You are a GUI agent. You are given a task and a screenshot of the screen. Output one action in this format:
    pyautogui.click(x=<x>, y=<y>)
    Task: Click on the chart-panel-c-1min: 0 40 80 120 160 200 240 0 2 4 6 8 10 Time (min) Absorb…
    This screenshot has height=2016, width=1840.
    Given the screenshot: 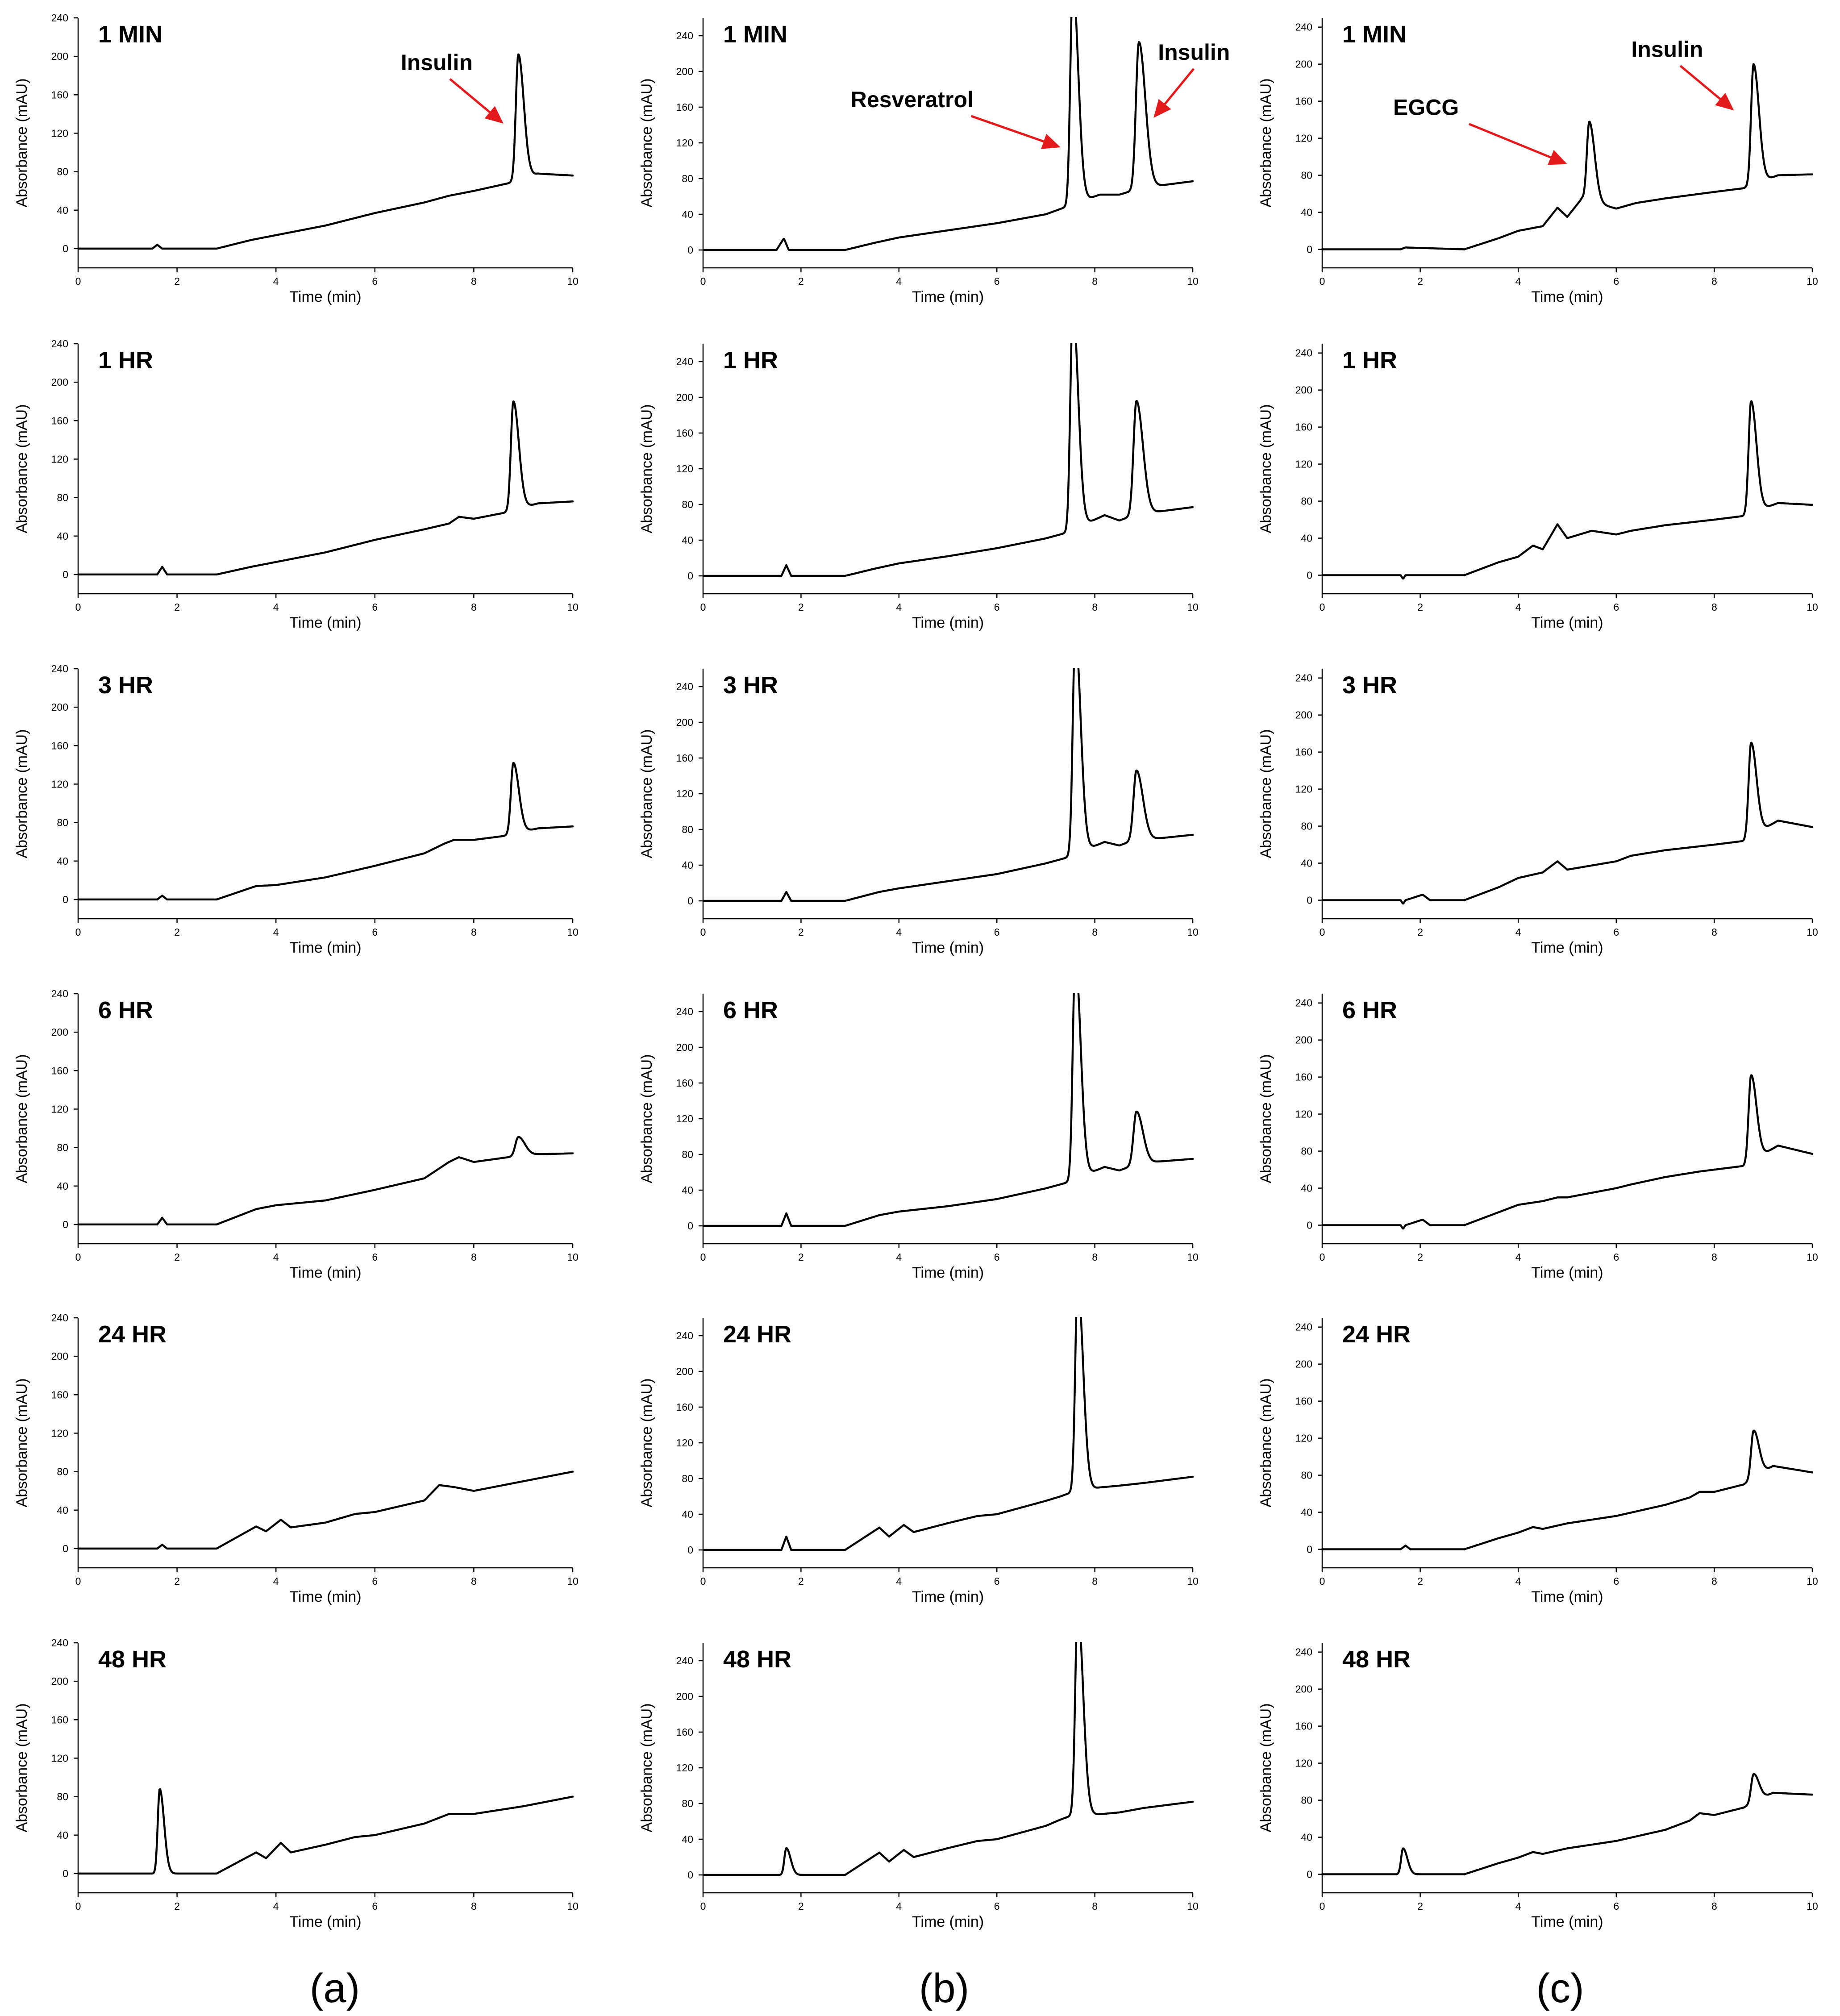 What is the action you would take?
    pyautogui.click(x=1537, y=161)
    